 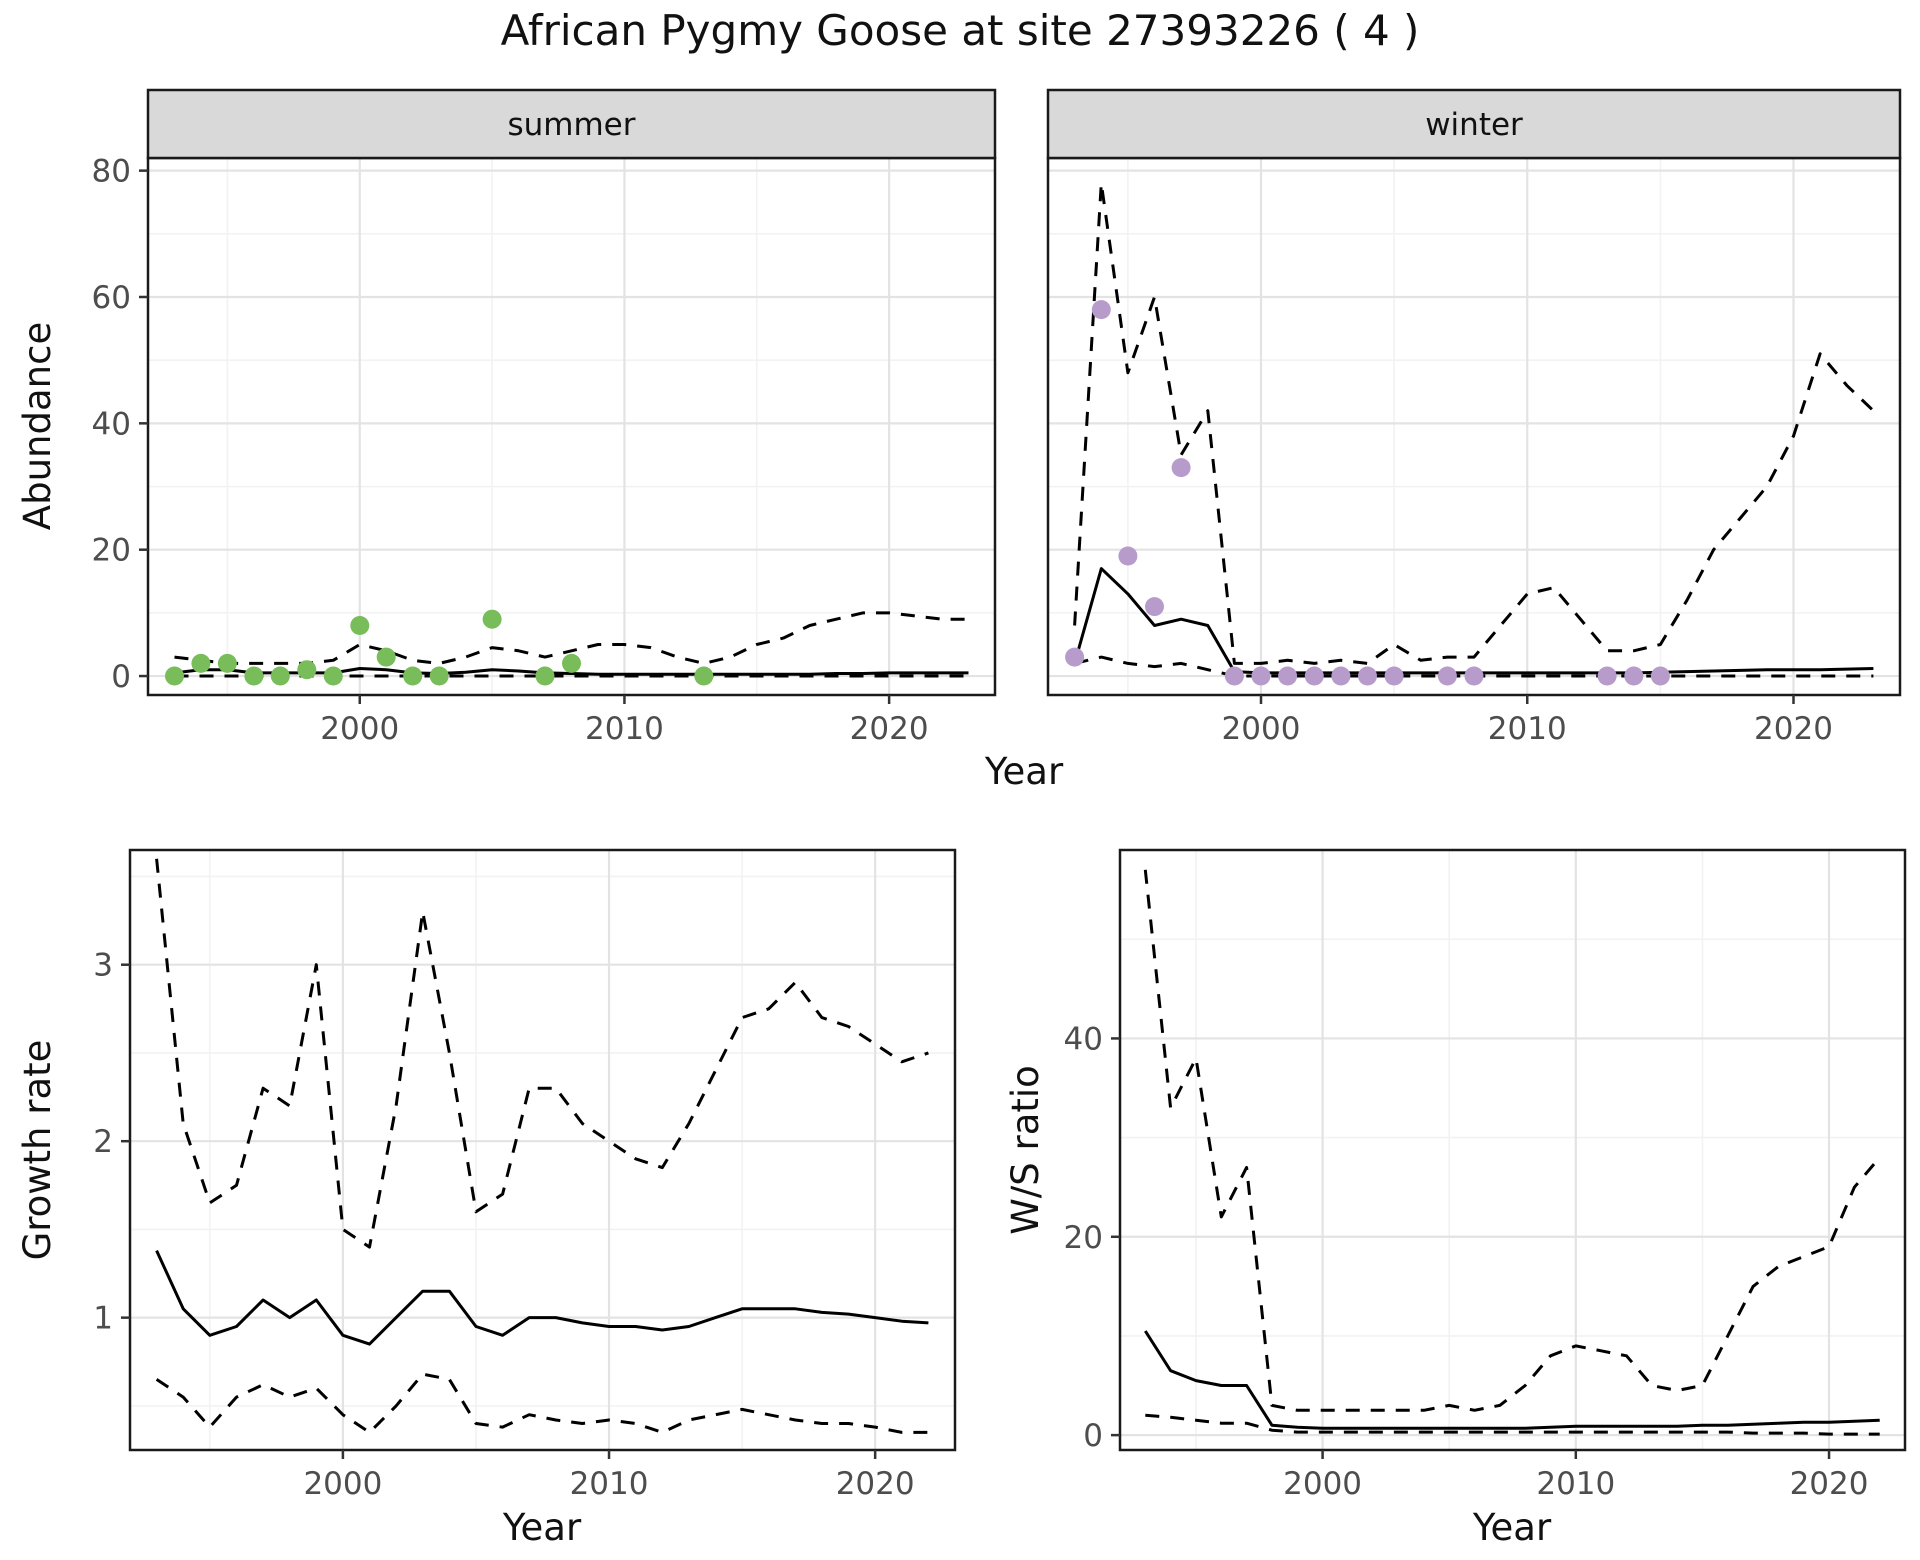 What do you see at coordinates (542, 1053) in the screenshot?
I see `growth-rate-upper_ci-line` at bounding box center [542, 1053].